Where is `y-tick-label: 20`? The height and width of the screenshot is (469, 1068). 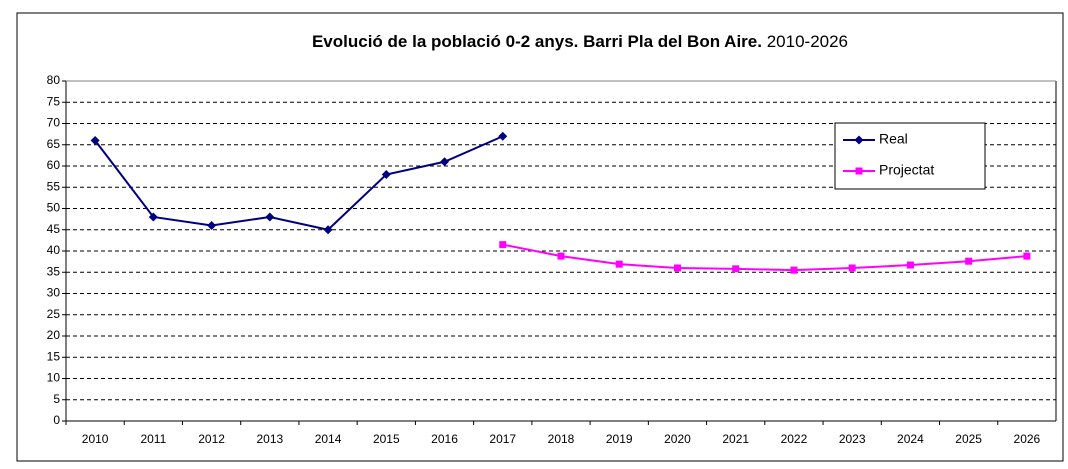 y-tick-label: 20 is located at coordinates (54, 335).